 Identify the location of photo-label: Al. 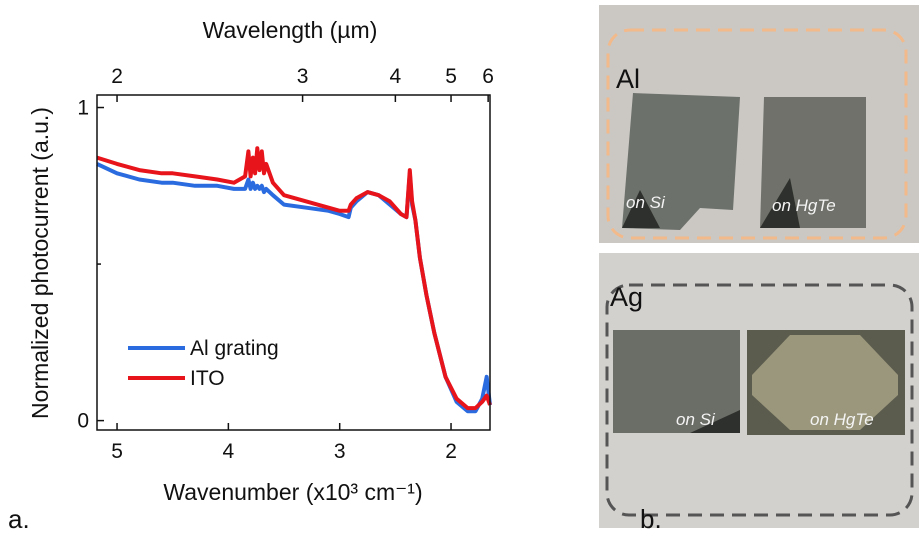
(628, 79).